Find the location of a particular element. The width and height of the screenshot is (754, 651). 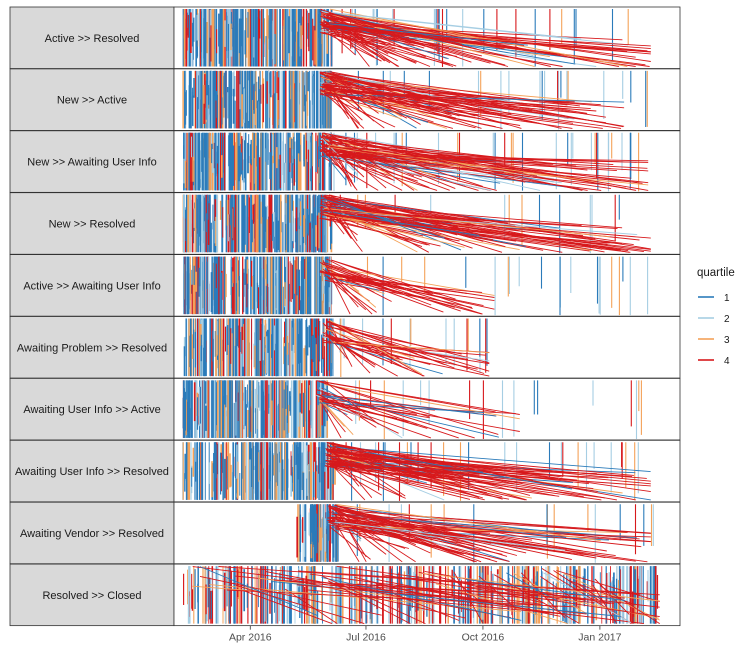

legend-entry-label: 1 is located at coordinates (727, 298).